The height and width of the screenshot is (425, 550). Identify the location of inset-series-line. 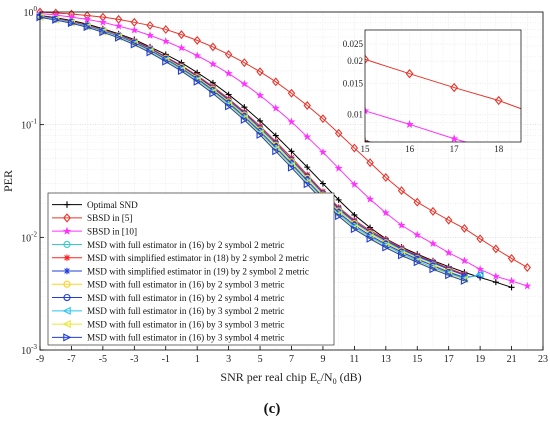
(431, 158).